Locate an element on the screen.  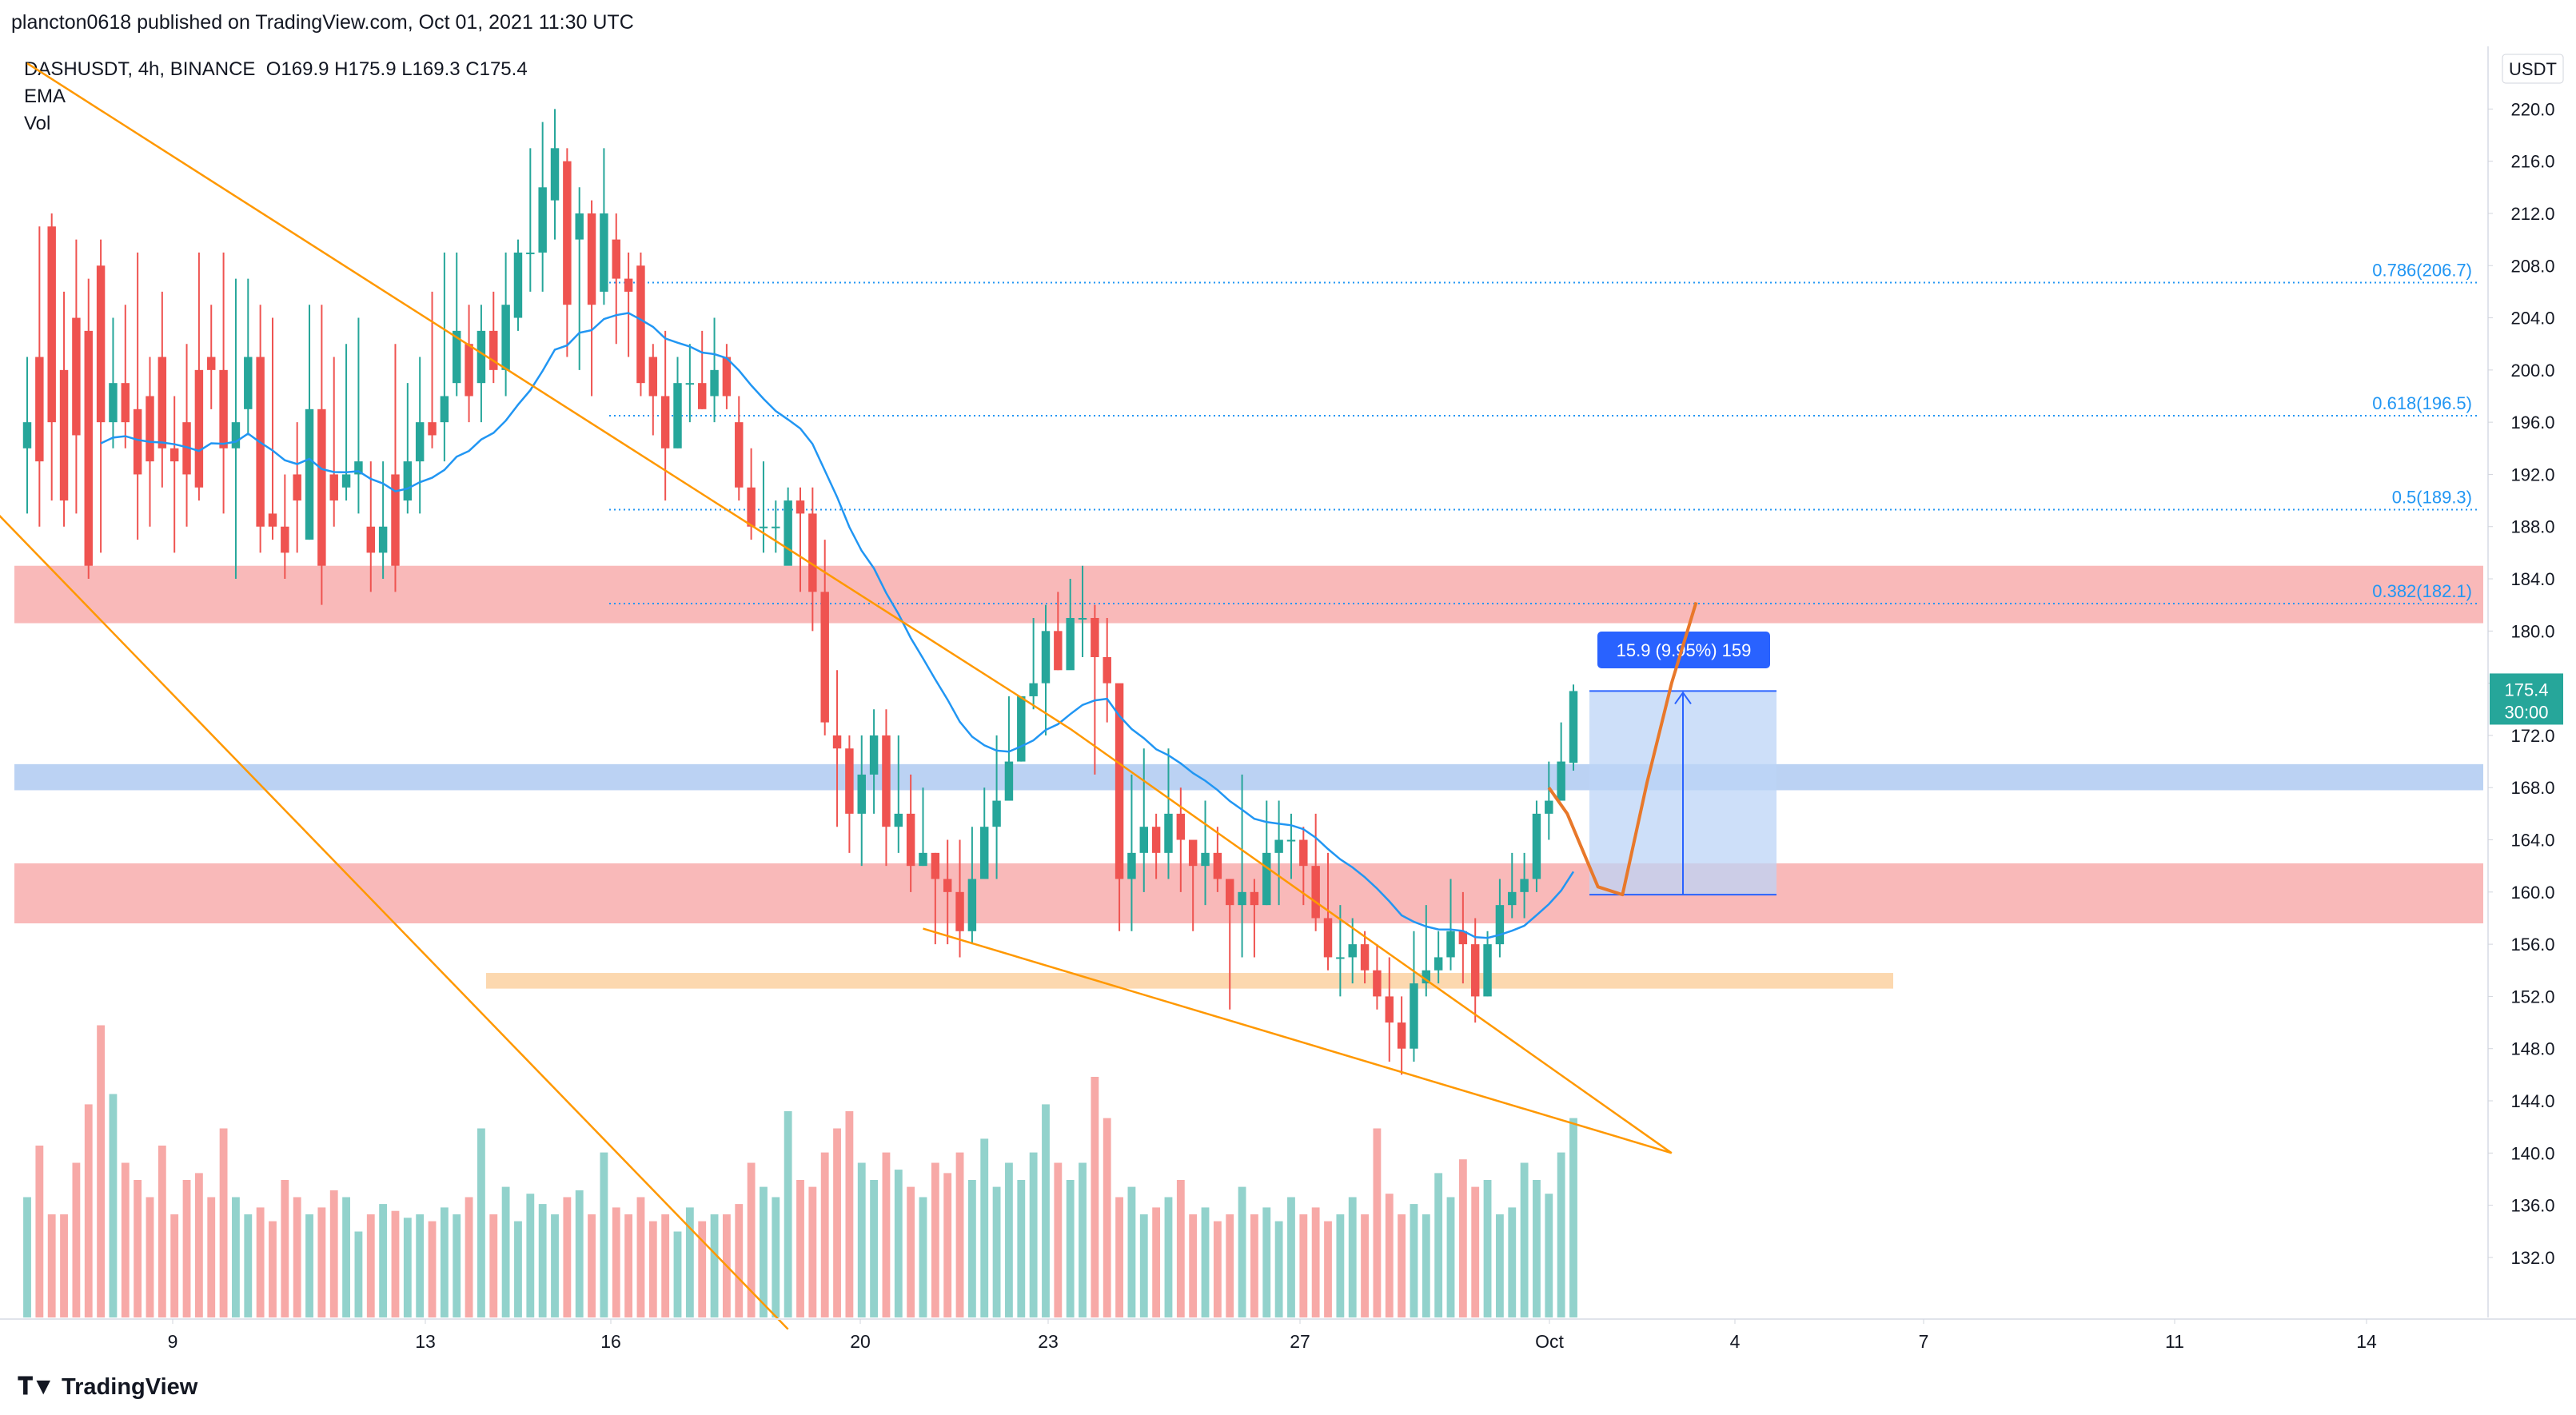
wedge-bottom-trendline is located at coordinates (1298, 1040).